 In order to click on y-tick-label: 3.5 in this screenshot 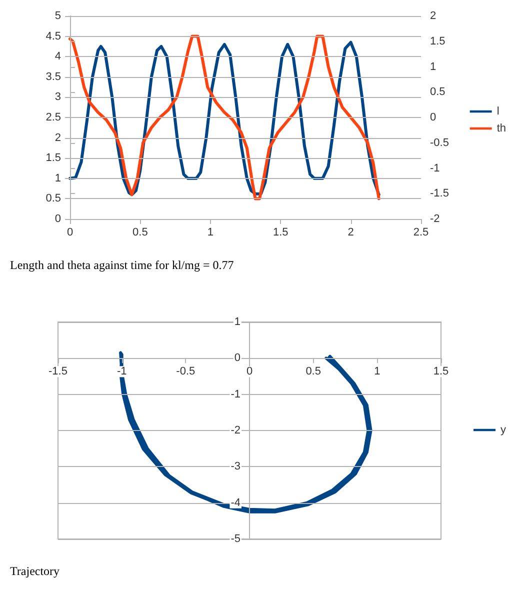, I will do `click(53, 76)`.